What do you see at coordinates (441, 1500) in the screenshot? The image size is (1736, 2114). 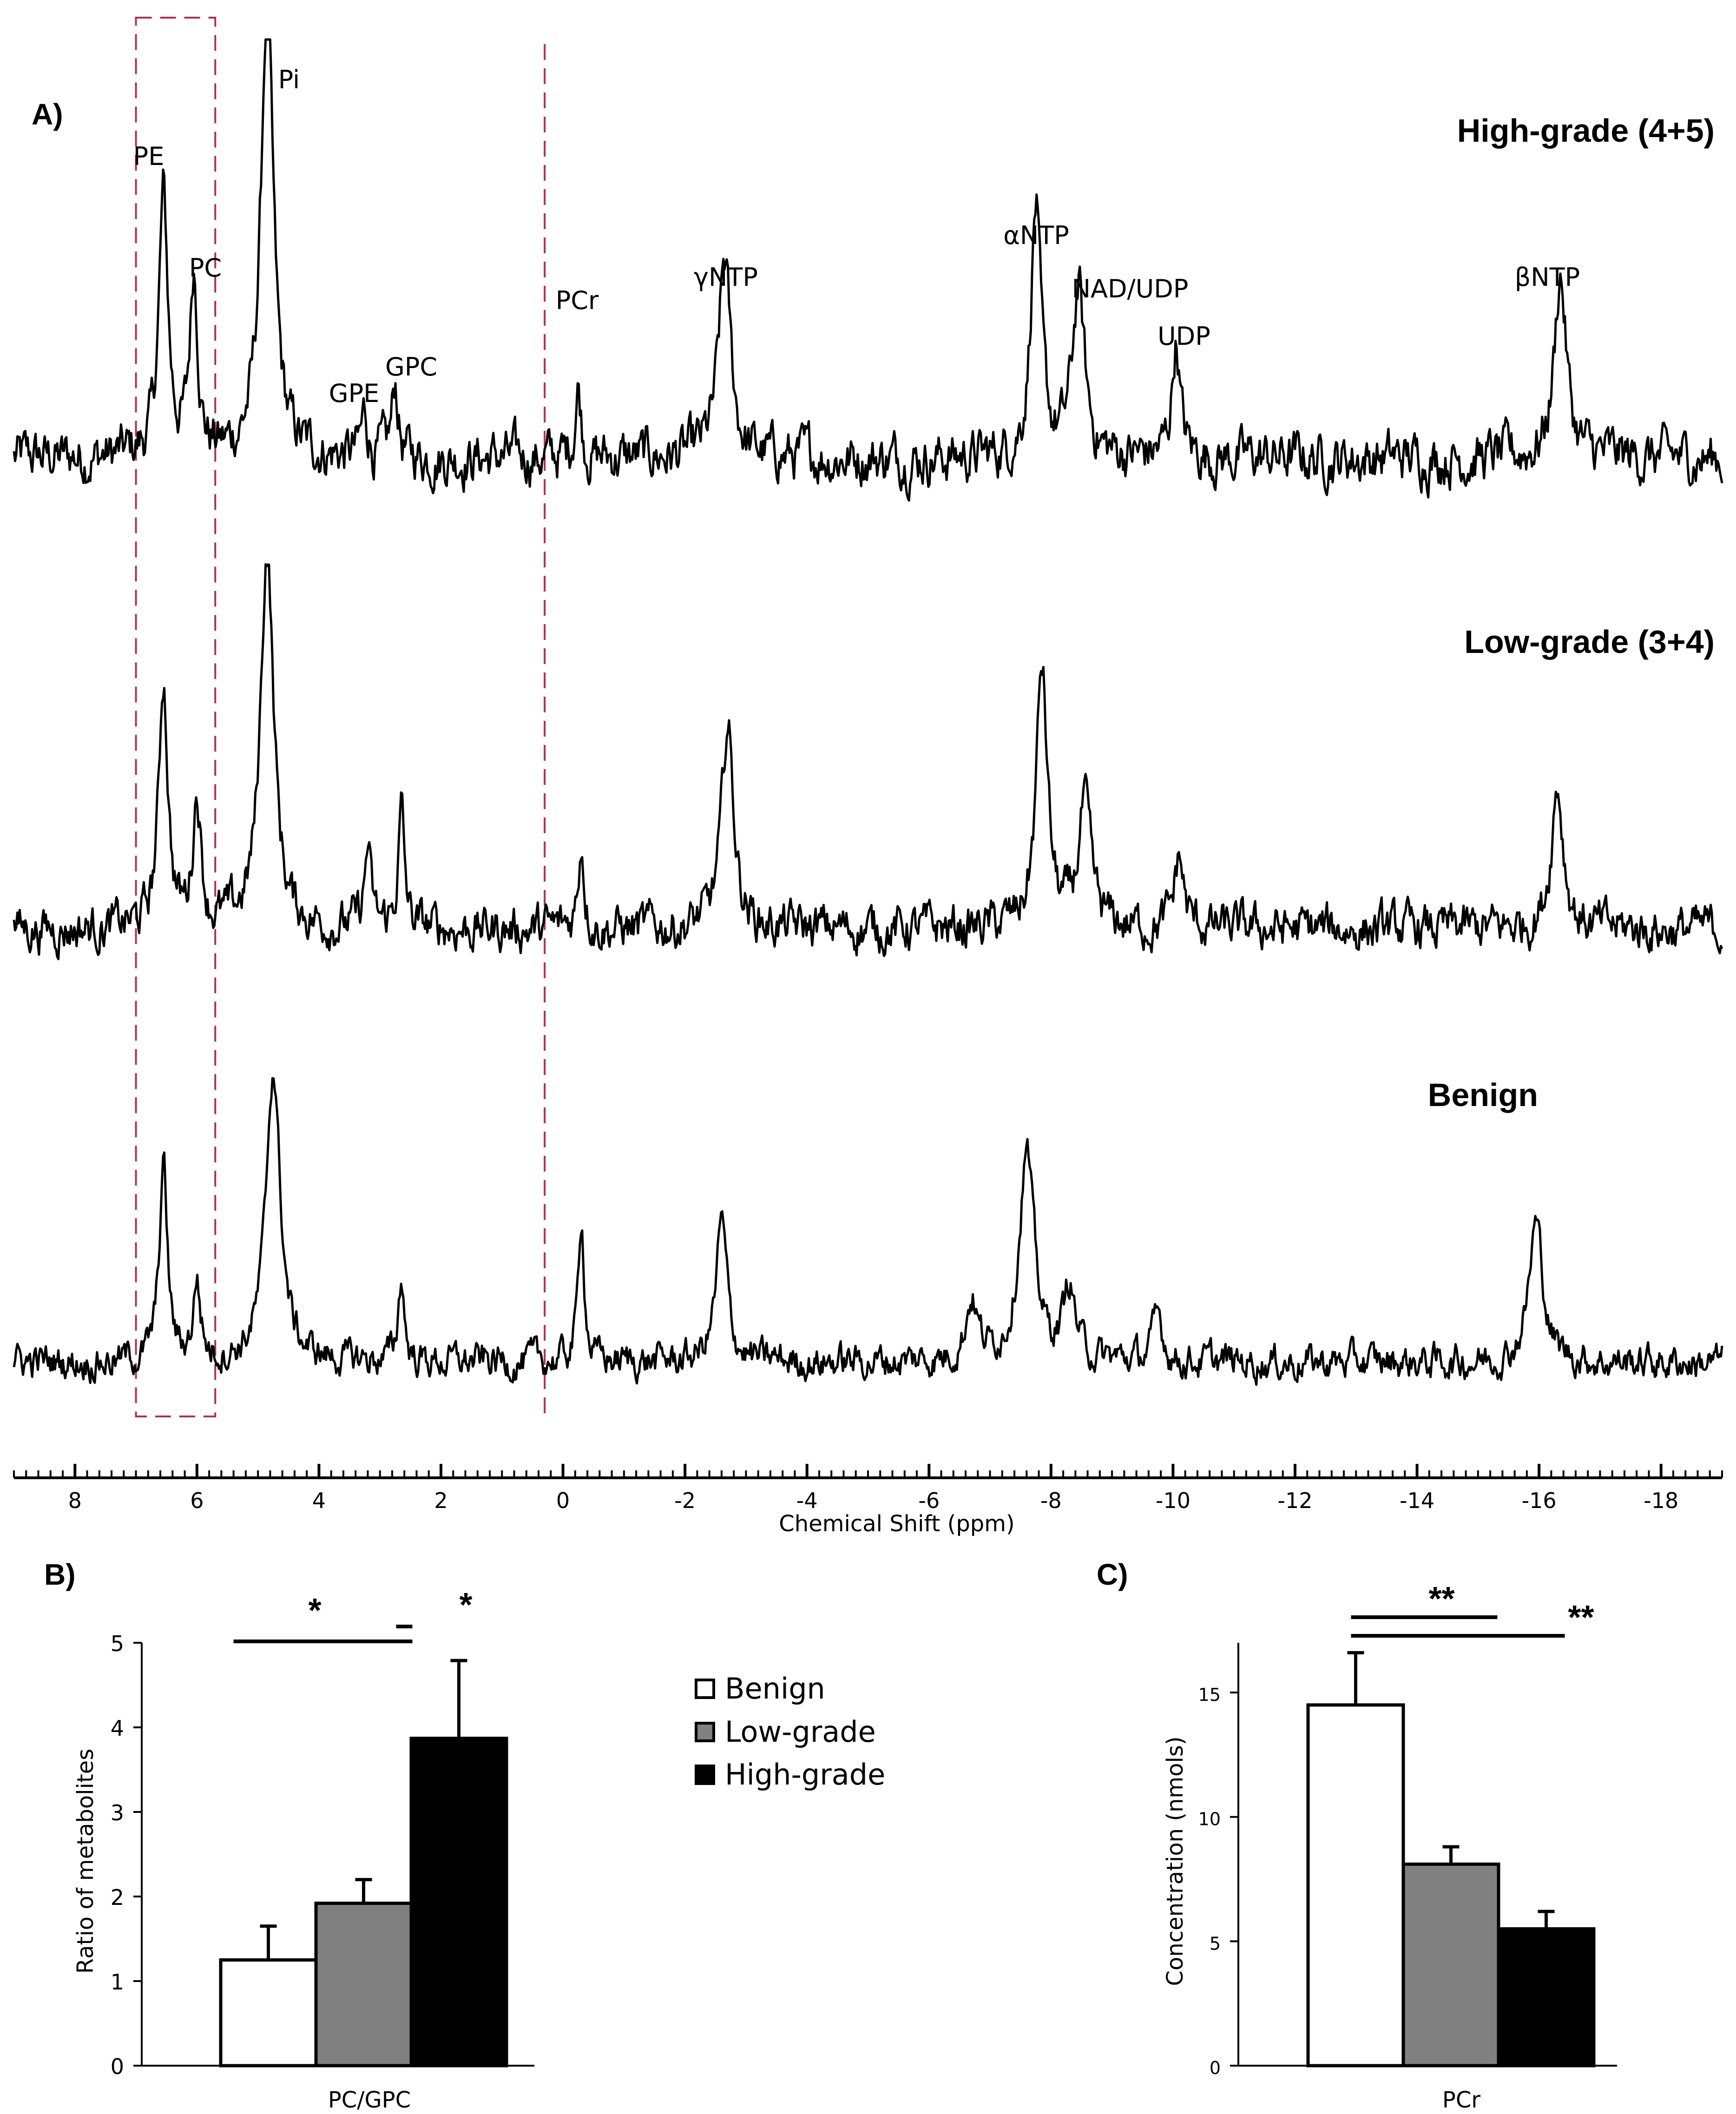 I see `ppm-tick-label: 2` at bounding box center [441, 1500].